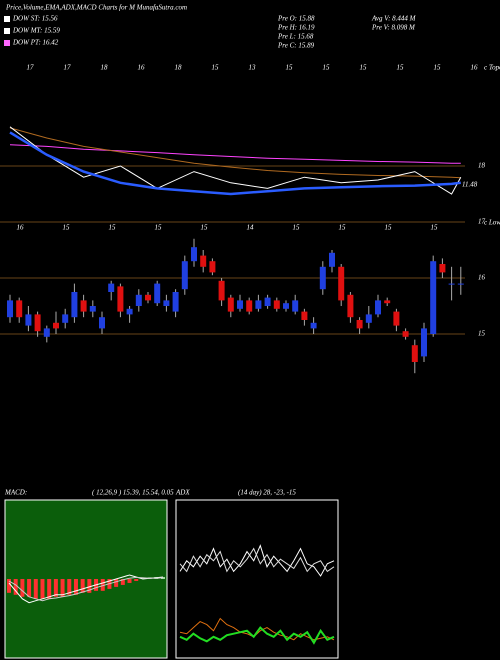  What do you see at coordinates (296, 19) in the screenshot?
I see `stat: Pre O: 15.88` at bounding box center [296, 19].